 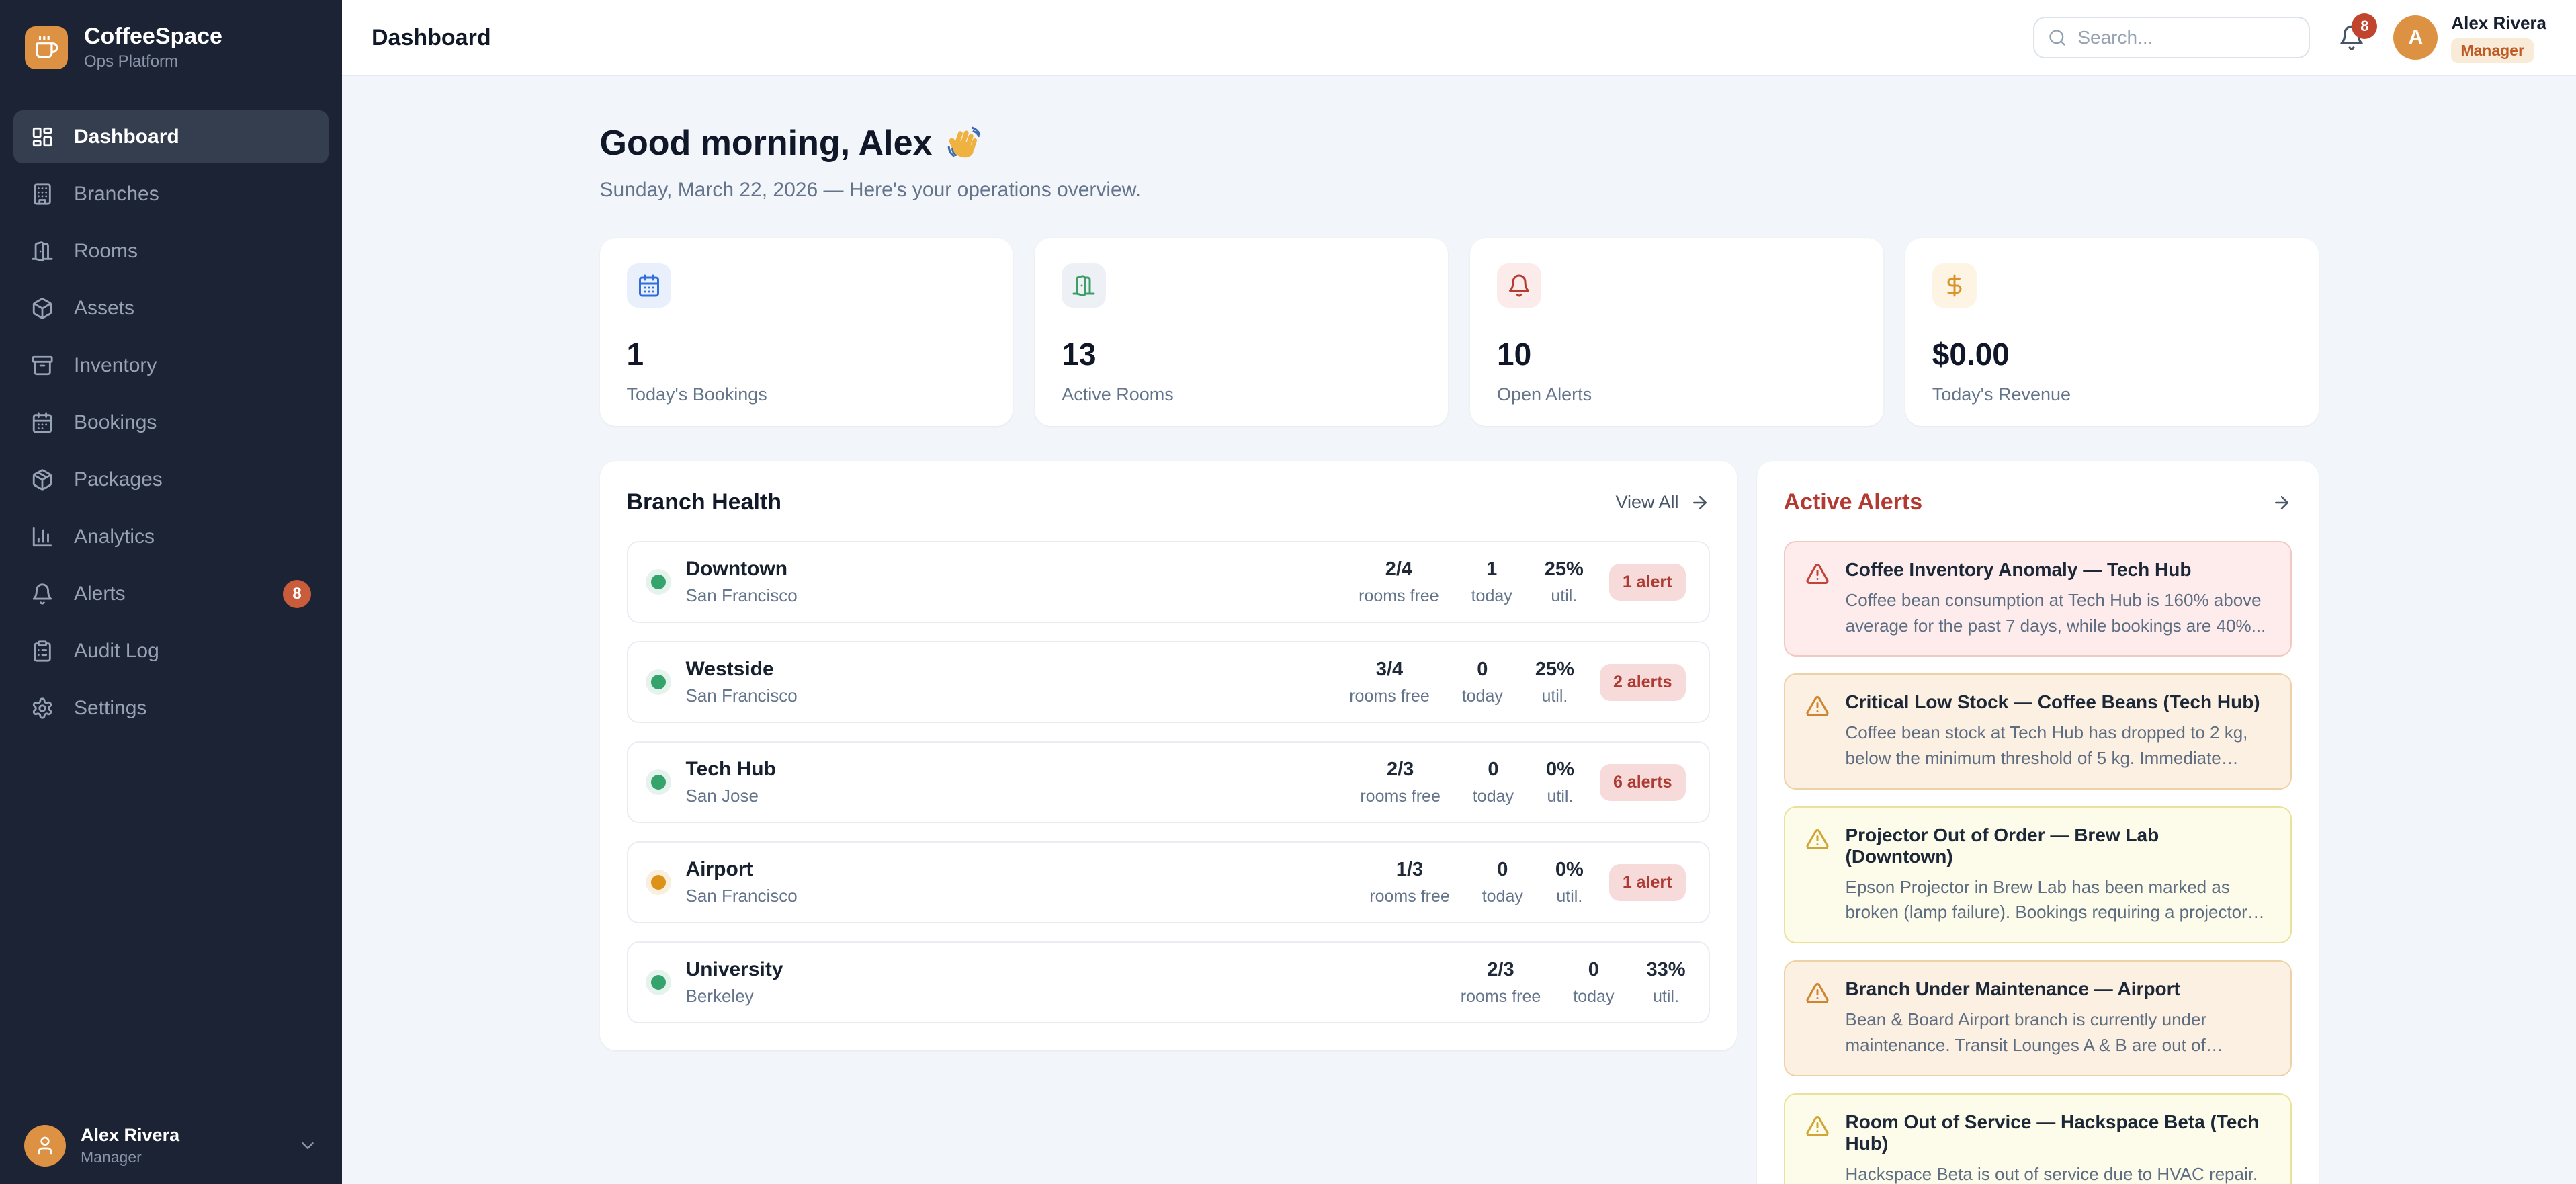 I want to click on rooms-free-value: 2/3, so click(x=1500, y=969).